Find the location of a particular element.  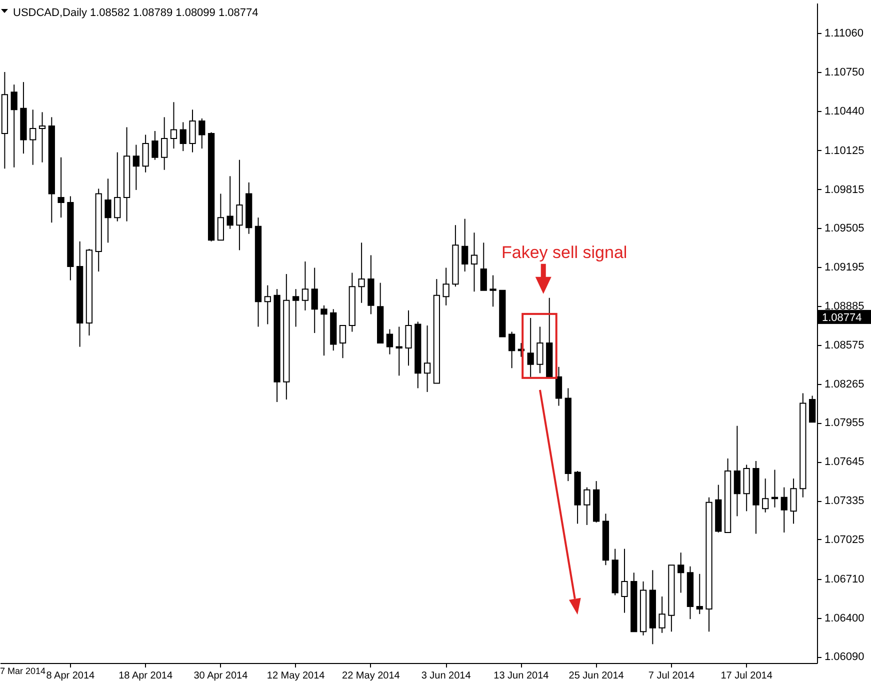

x-tick-label: 17 Jul 2014 is located at coordinates (746, 676).